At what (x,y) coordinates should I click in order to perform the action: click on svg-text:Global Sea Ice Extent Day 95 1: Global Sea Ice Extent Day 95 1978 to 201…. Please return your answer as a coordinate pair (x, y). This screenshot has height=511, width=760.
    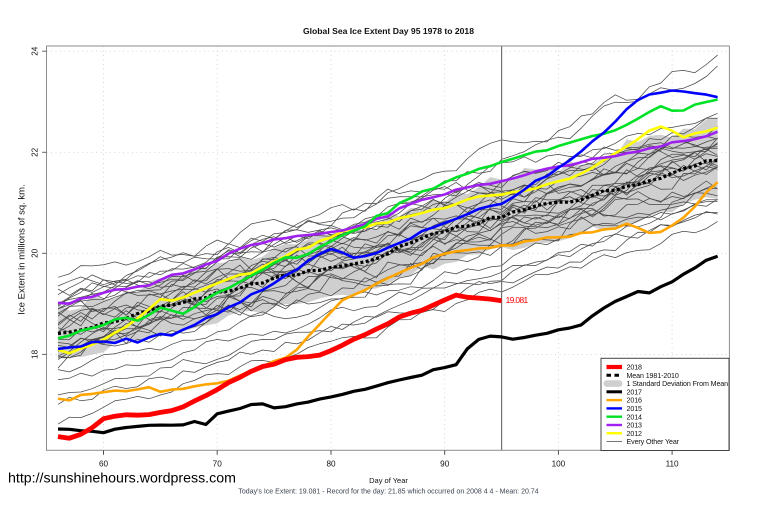
    Looking at the image, I should click on (388, 31).